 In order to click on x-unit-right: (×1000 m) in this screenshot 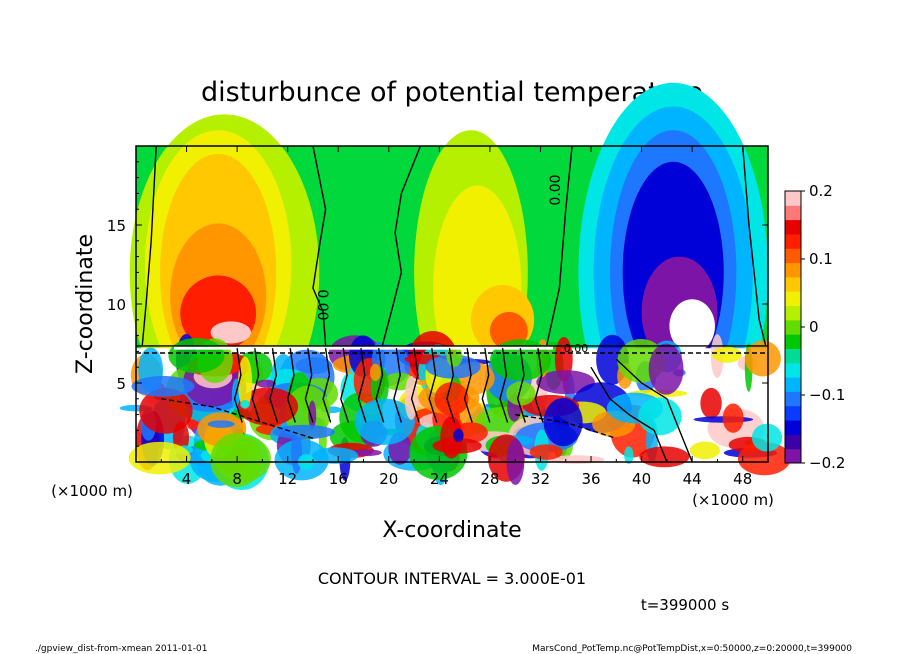, I will do `click(733, 500)`.